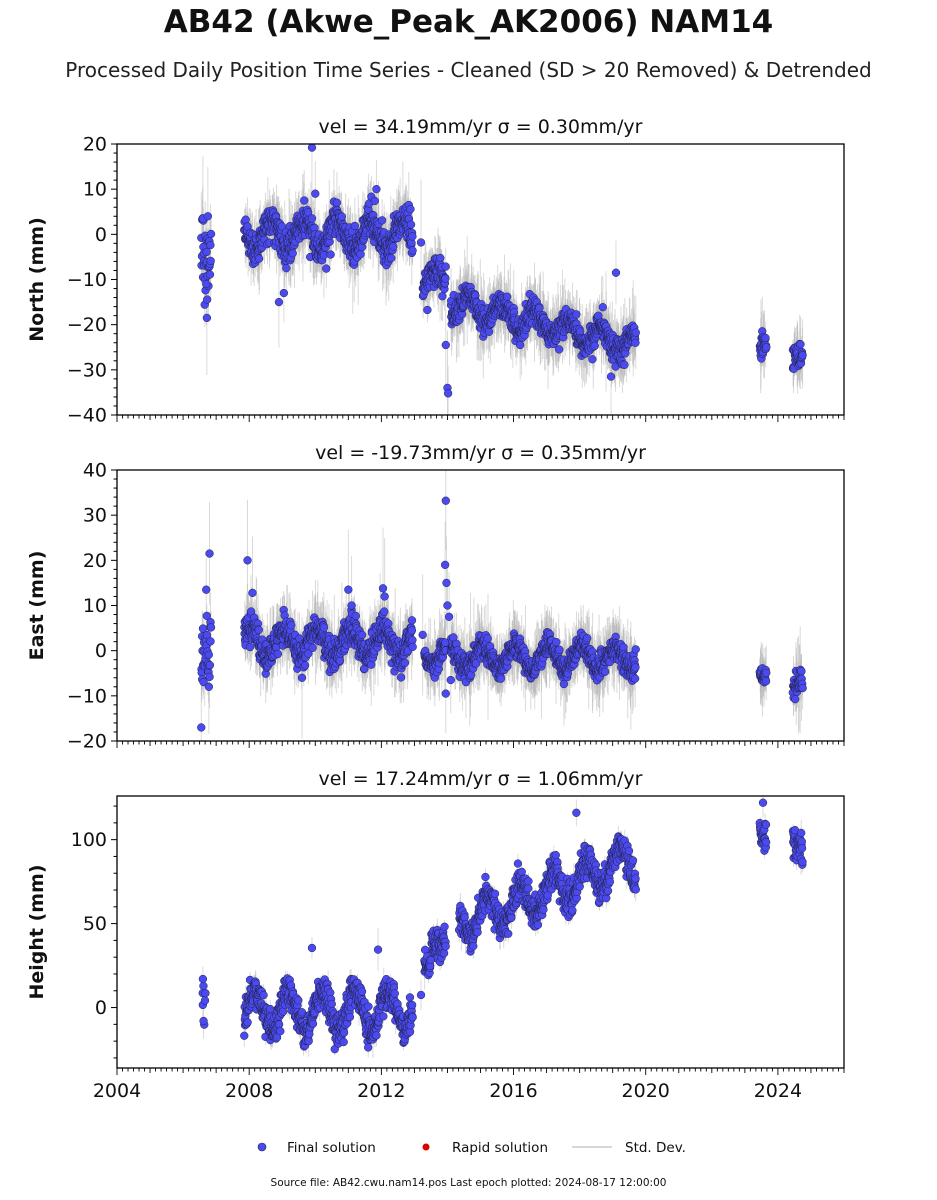  Describe the element at coordinates (480, 453) in the screenshot. I see `panel-title-east: vel = -19.73mm/yr σ = 0.35mm/yr` at that location.